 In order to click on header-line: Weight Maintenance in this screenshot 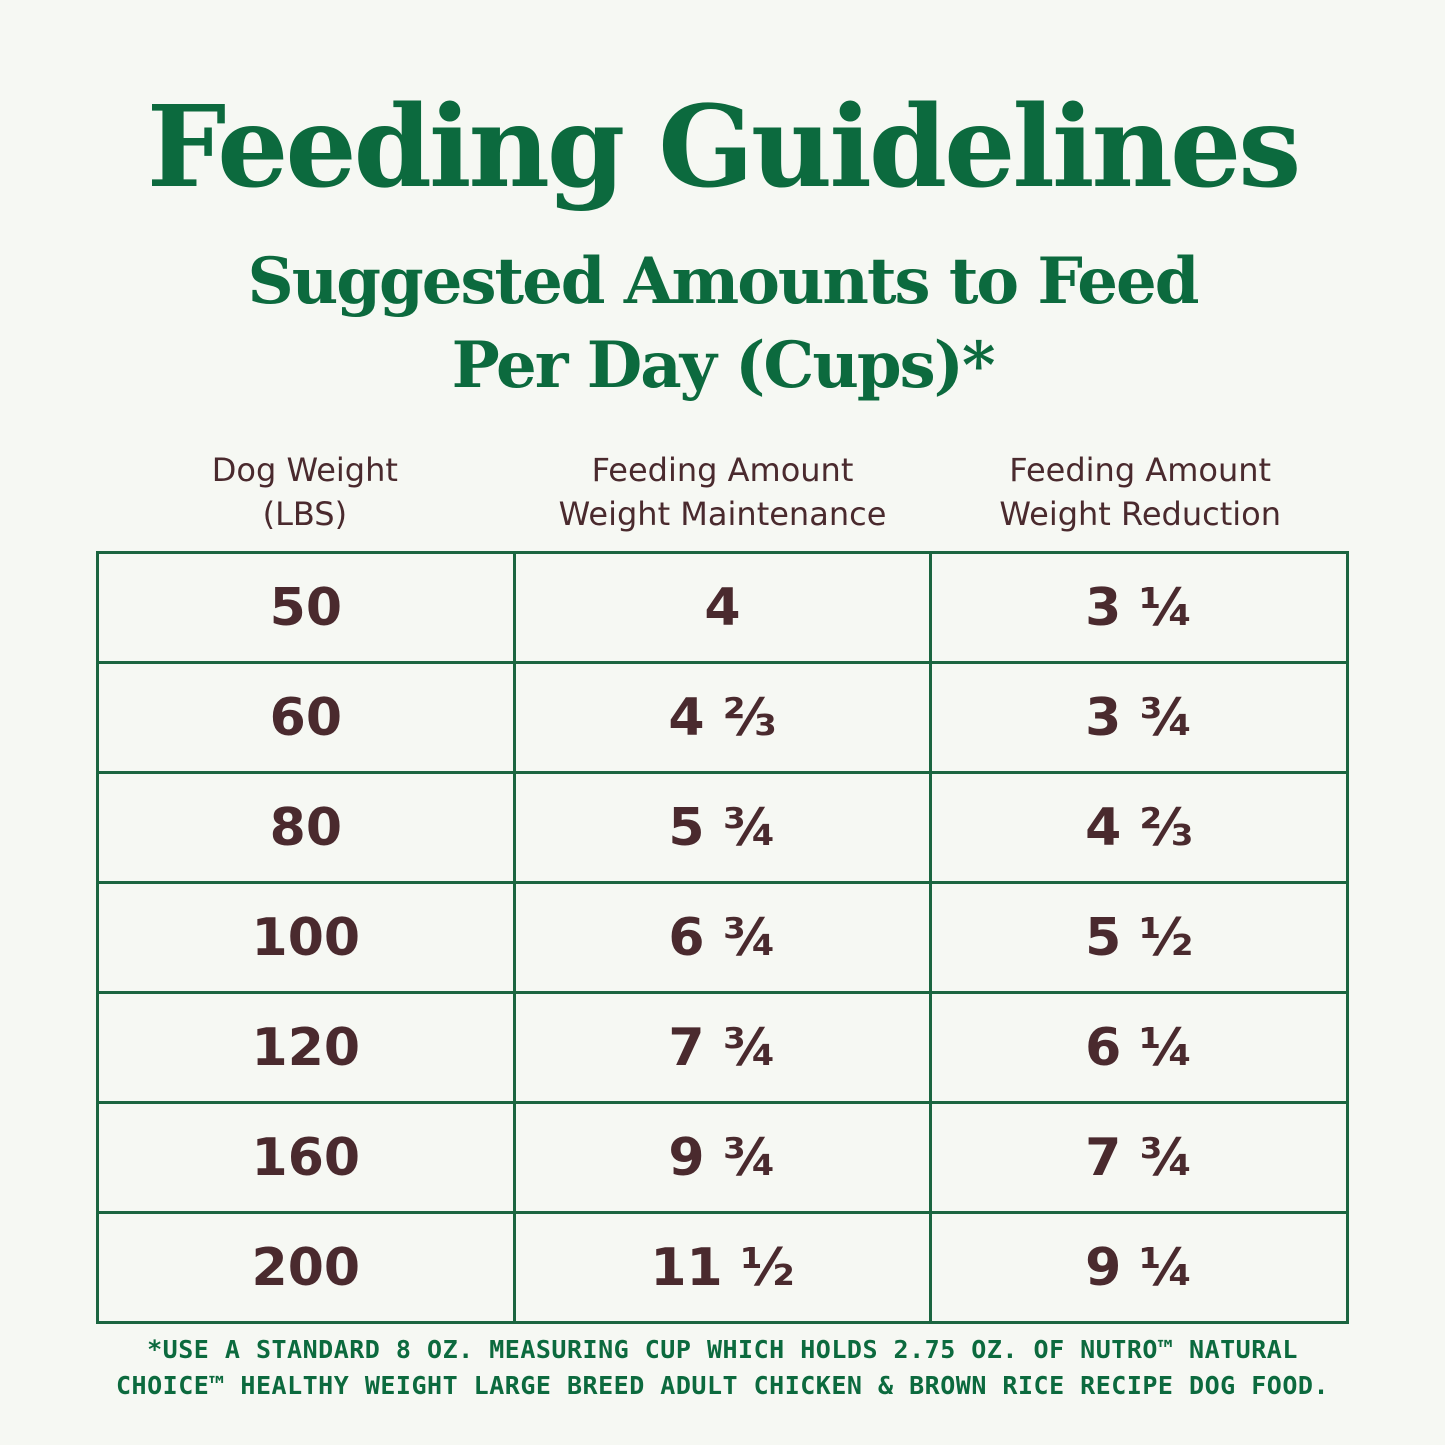, I will do `click(722, 514)`.